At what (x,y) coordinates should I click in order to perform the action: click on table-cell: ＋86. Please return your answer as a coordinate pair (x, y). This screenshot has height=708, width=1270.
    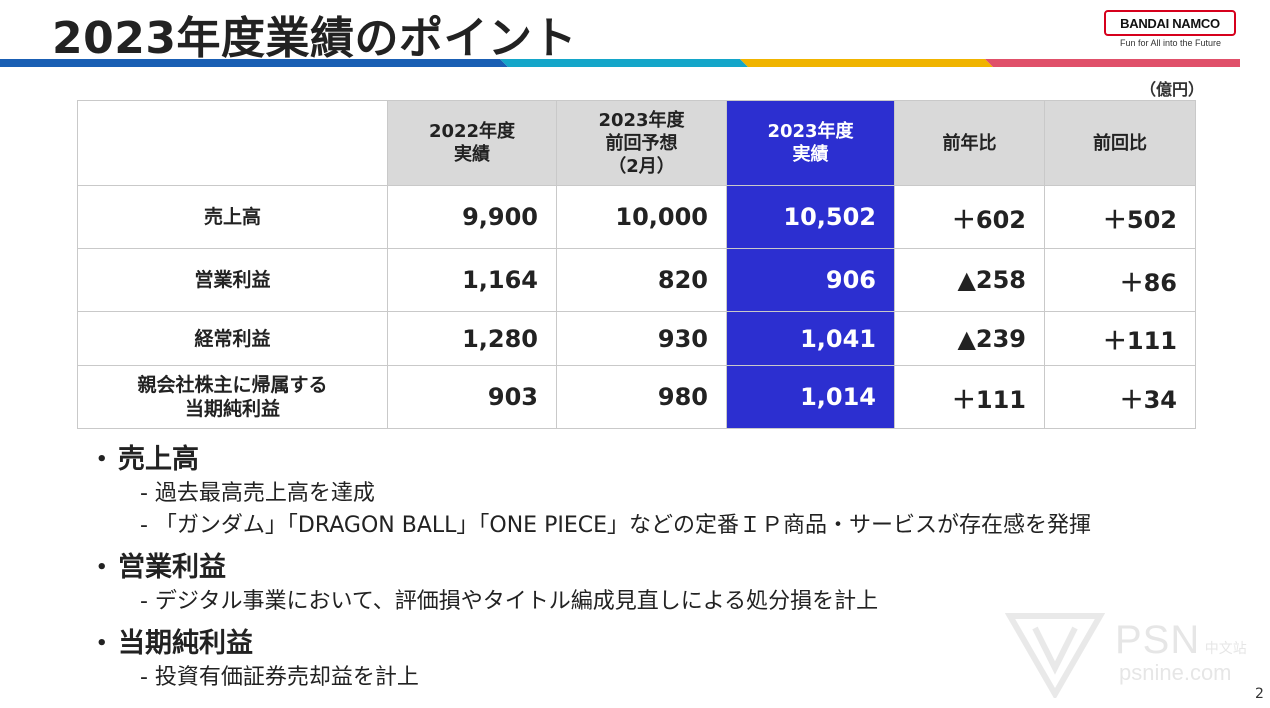
    Looking at the image, I should click on (1120, 280).